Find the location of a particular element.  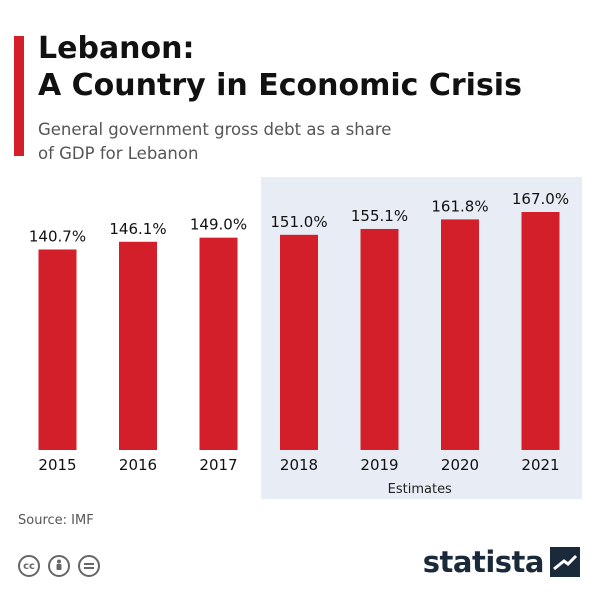

data-label: 161.8% is located at coordinates (459, 206).